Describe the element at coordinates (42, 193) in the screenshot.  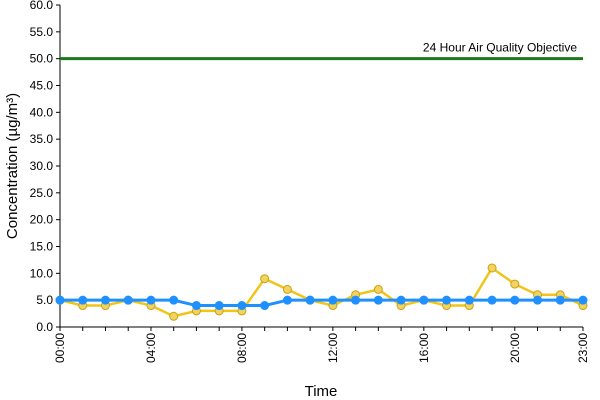
I see `y-tick-label: 25.0` at that location.